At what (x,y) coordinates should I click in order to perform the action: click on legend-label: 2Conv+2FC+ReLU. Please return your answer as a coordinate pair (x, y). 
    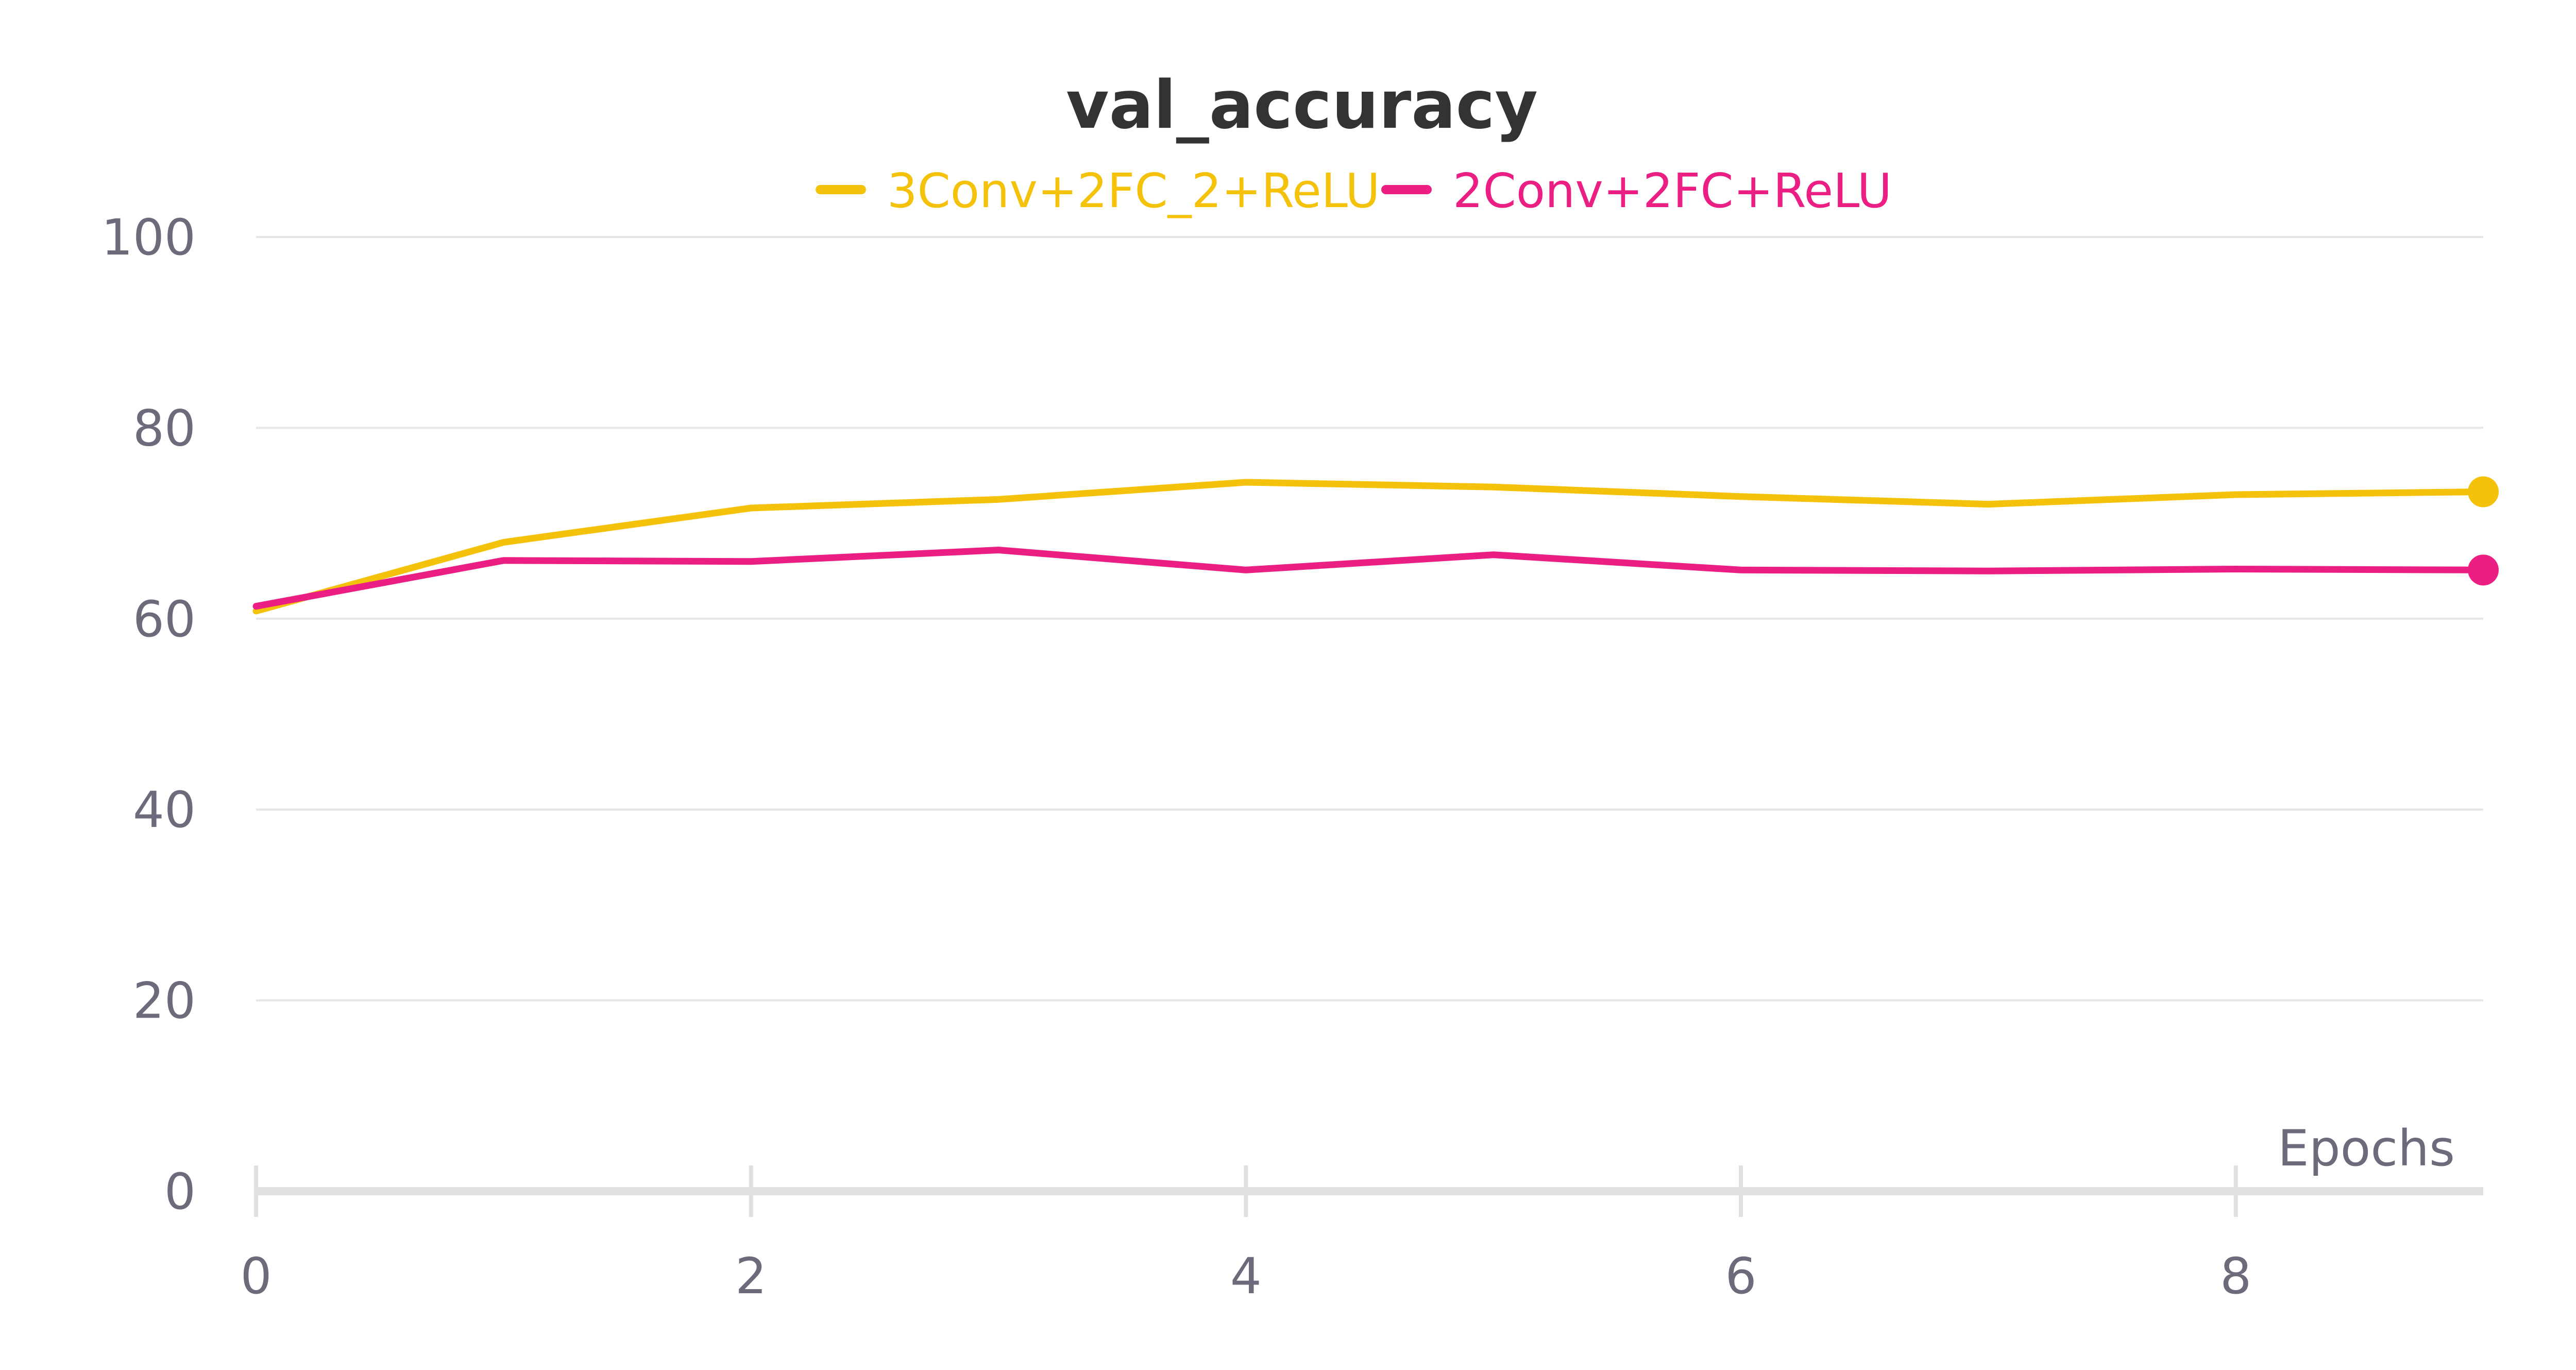
    Looking at the image, I should click on (1672, 190).